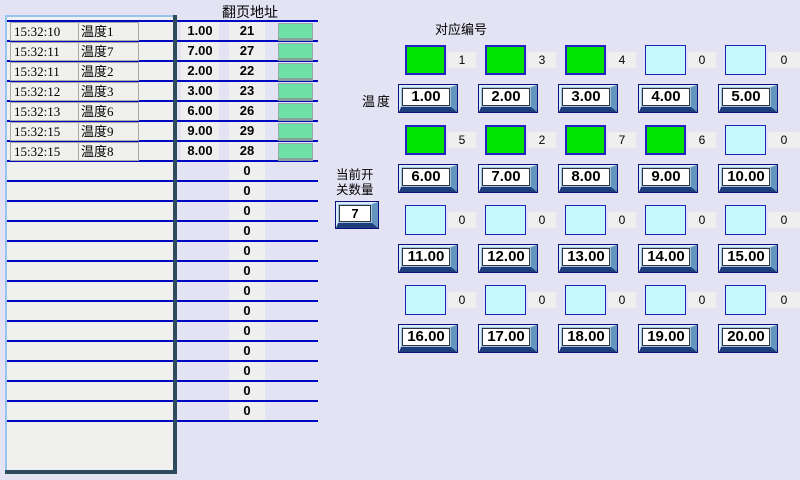  What do you see at coordinates (175, 244) in the screenshot?
I see `log-table-border-right` at bounding box center [175, 244].